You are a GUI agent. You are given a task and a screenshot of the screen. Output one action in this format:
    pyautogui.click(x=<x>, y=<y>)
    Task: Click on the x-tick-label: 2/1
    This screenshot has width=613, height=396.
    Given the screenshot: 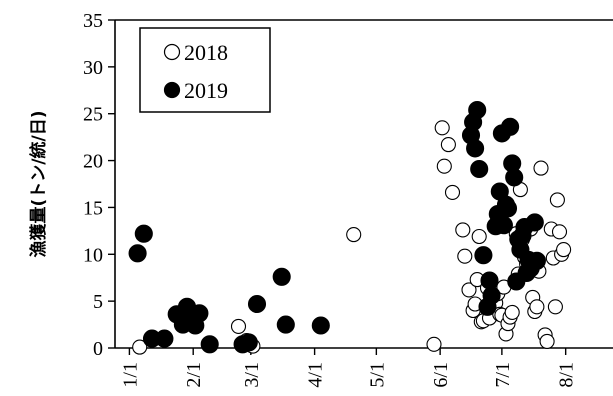 What is the action you would take?
    pyautogui.click(x=194, y=375)
    